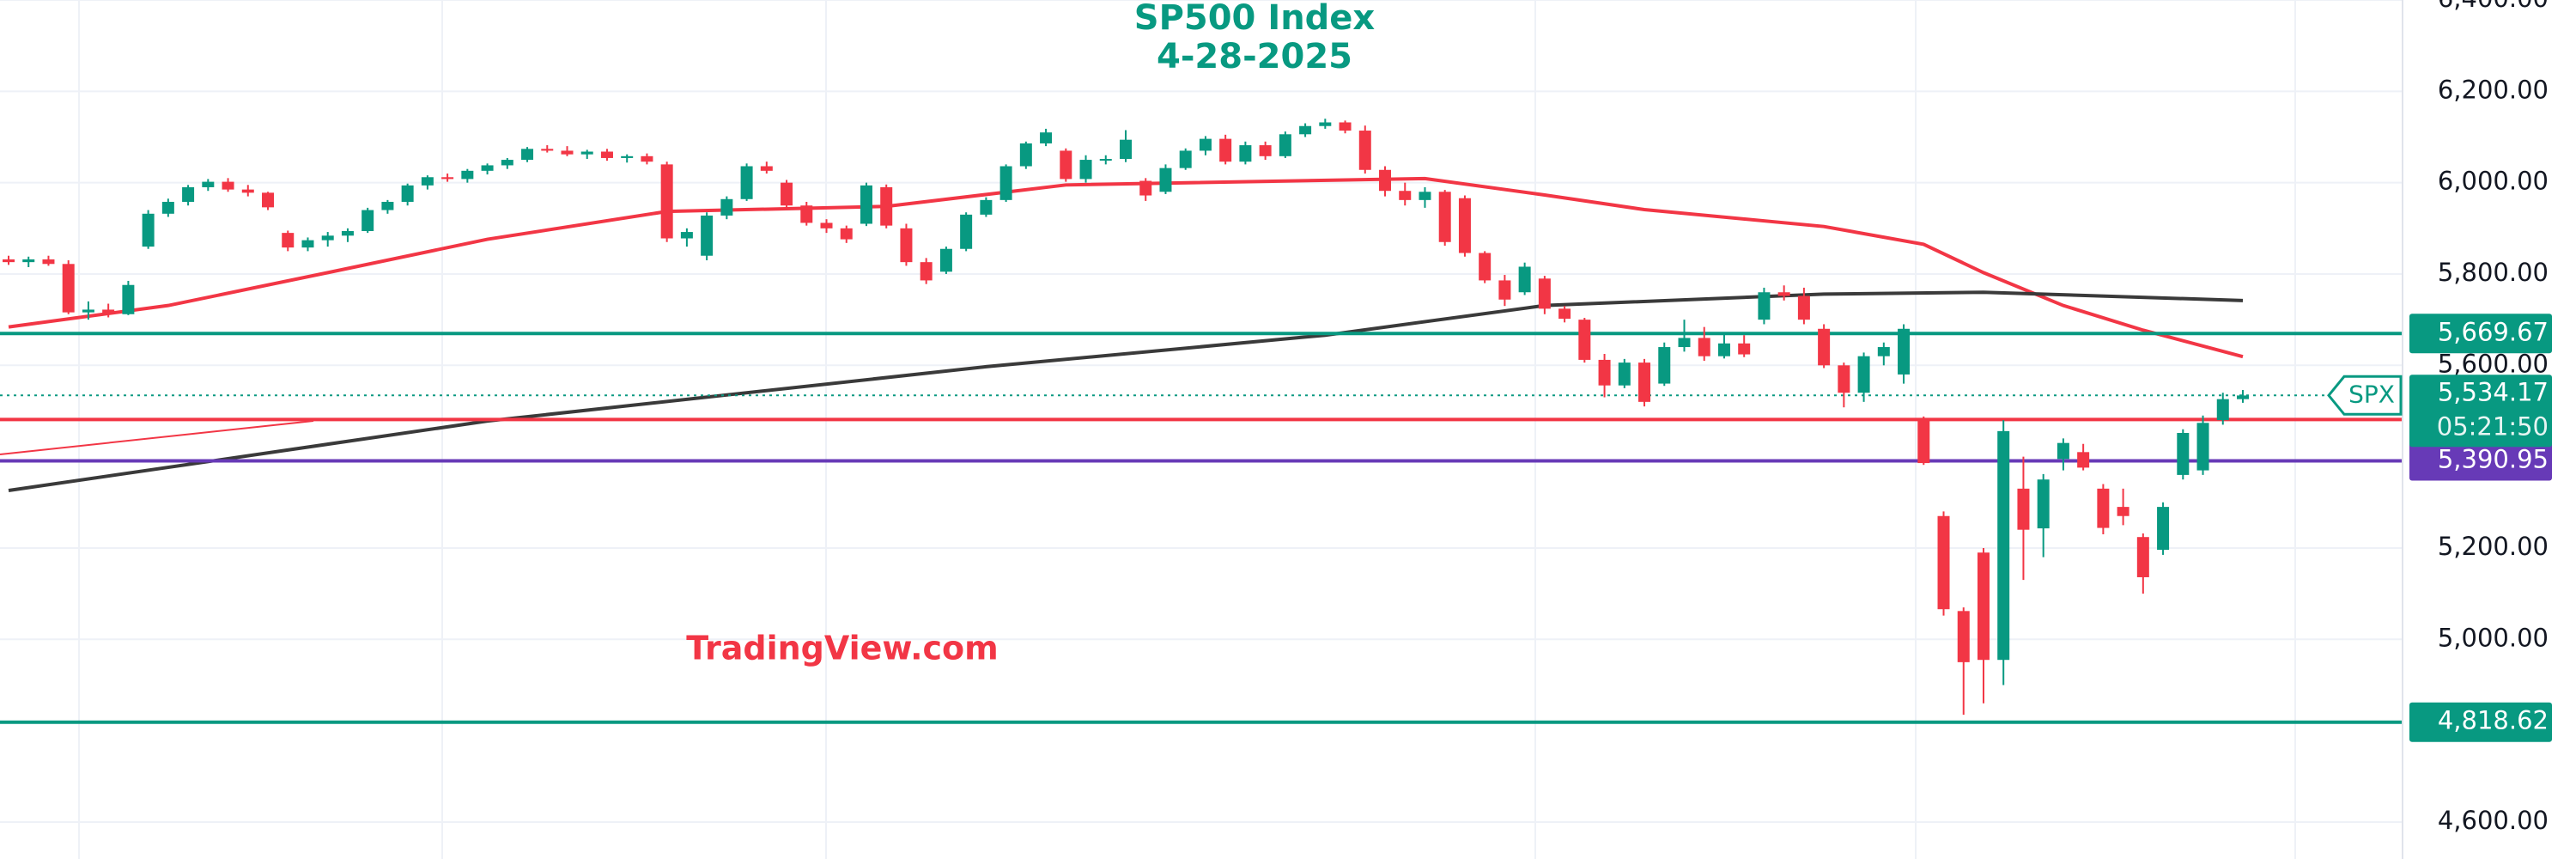 This screenshot has width=2576, height=859. I want to click on level-label: 4,818.62, so click(2493, 720).